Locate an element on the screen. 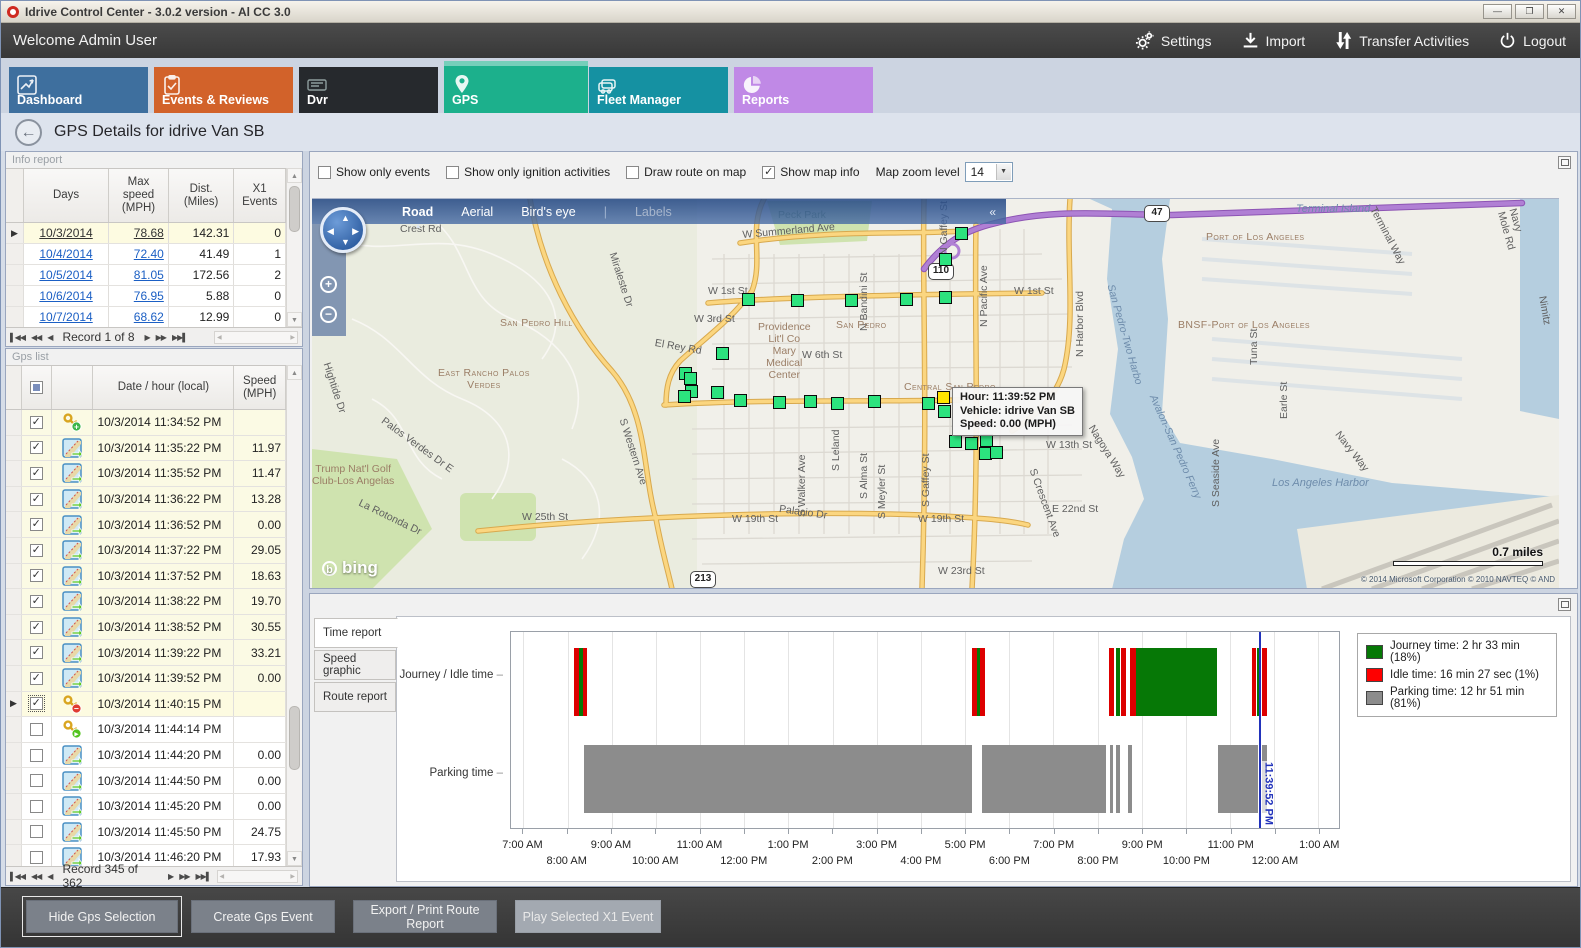 The width and height of the screenshot is (1581, 948). gps-list-scrollbar: ▲ ▼ is located at coordinates (294, 615).